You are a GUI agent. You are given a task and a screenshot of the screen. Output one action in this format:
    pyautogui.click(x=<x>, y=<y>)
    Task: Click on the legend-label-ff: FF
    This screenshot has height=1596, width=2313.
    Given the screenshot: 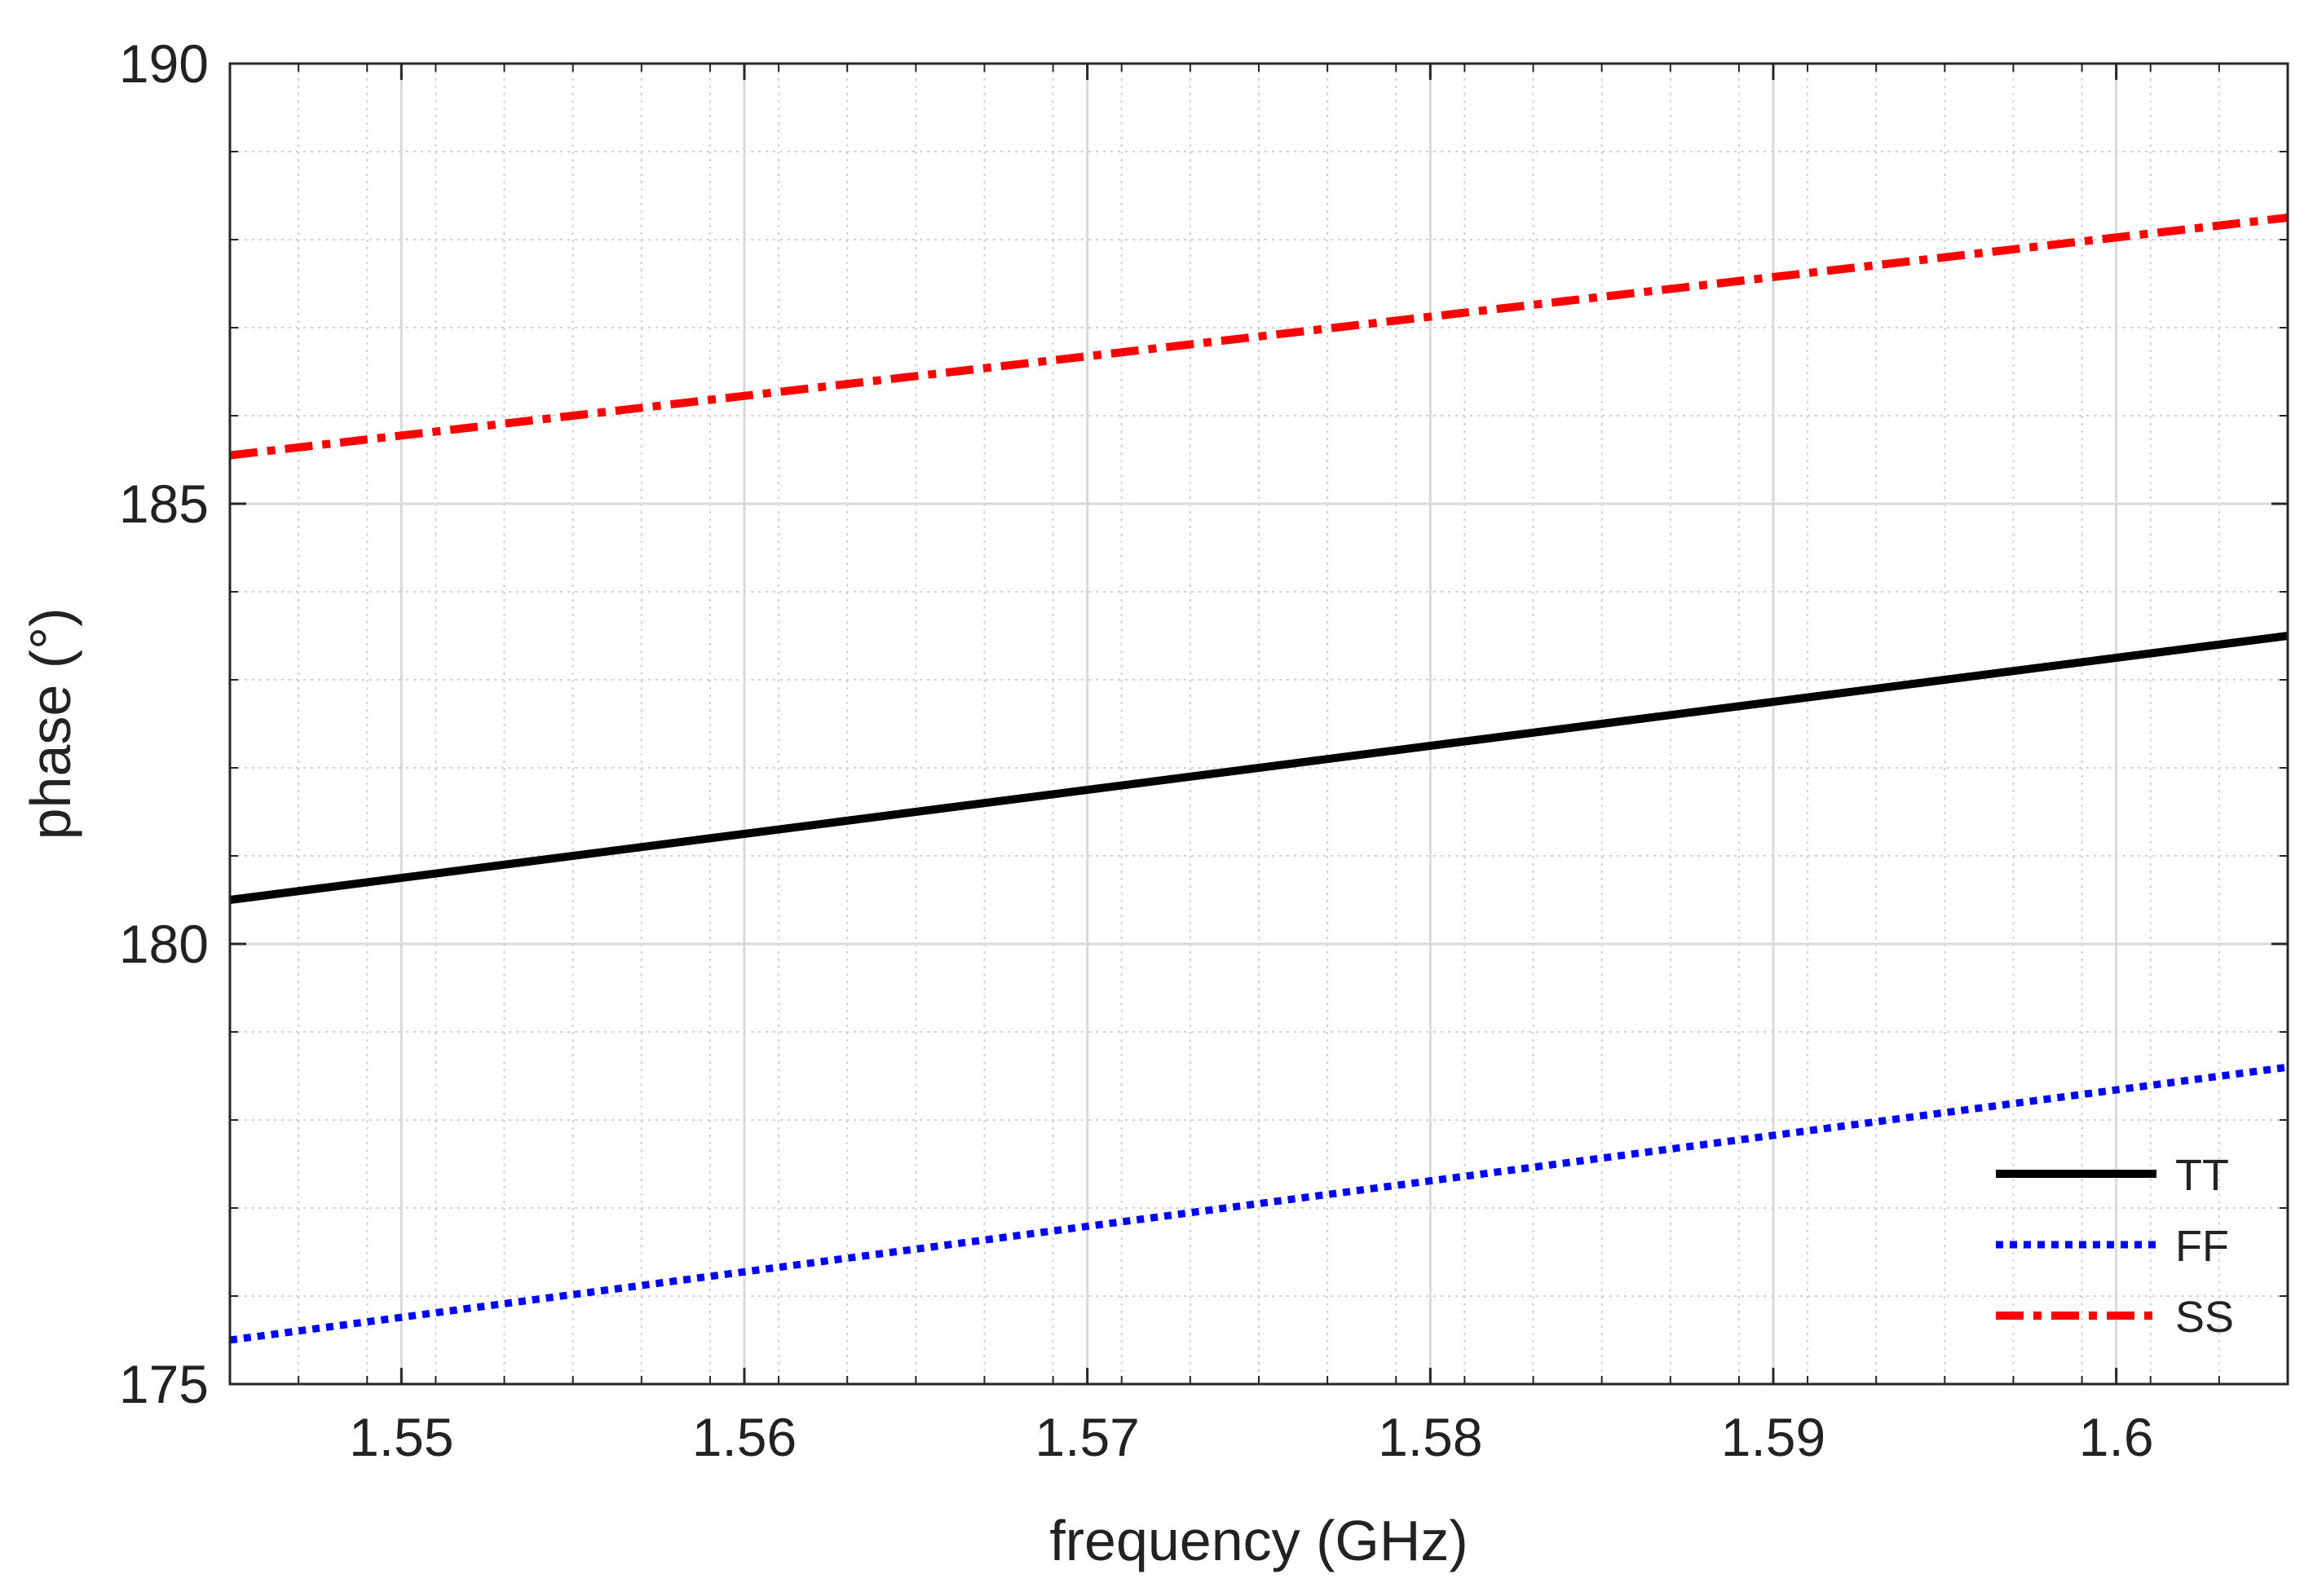 What is the action you would take?
    pyautogui.click(x=2202, y=1246)
    